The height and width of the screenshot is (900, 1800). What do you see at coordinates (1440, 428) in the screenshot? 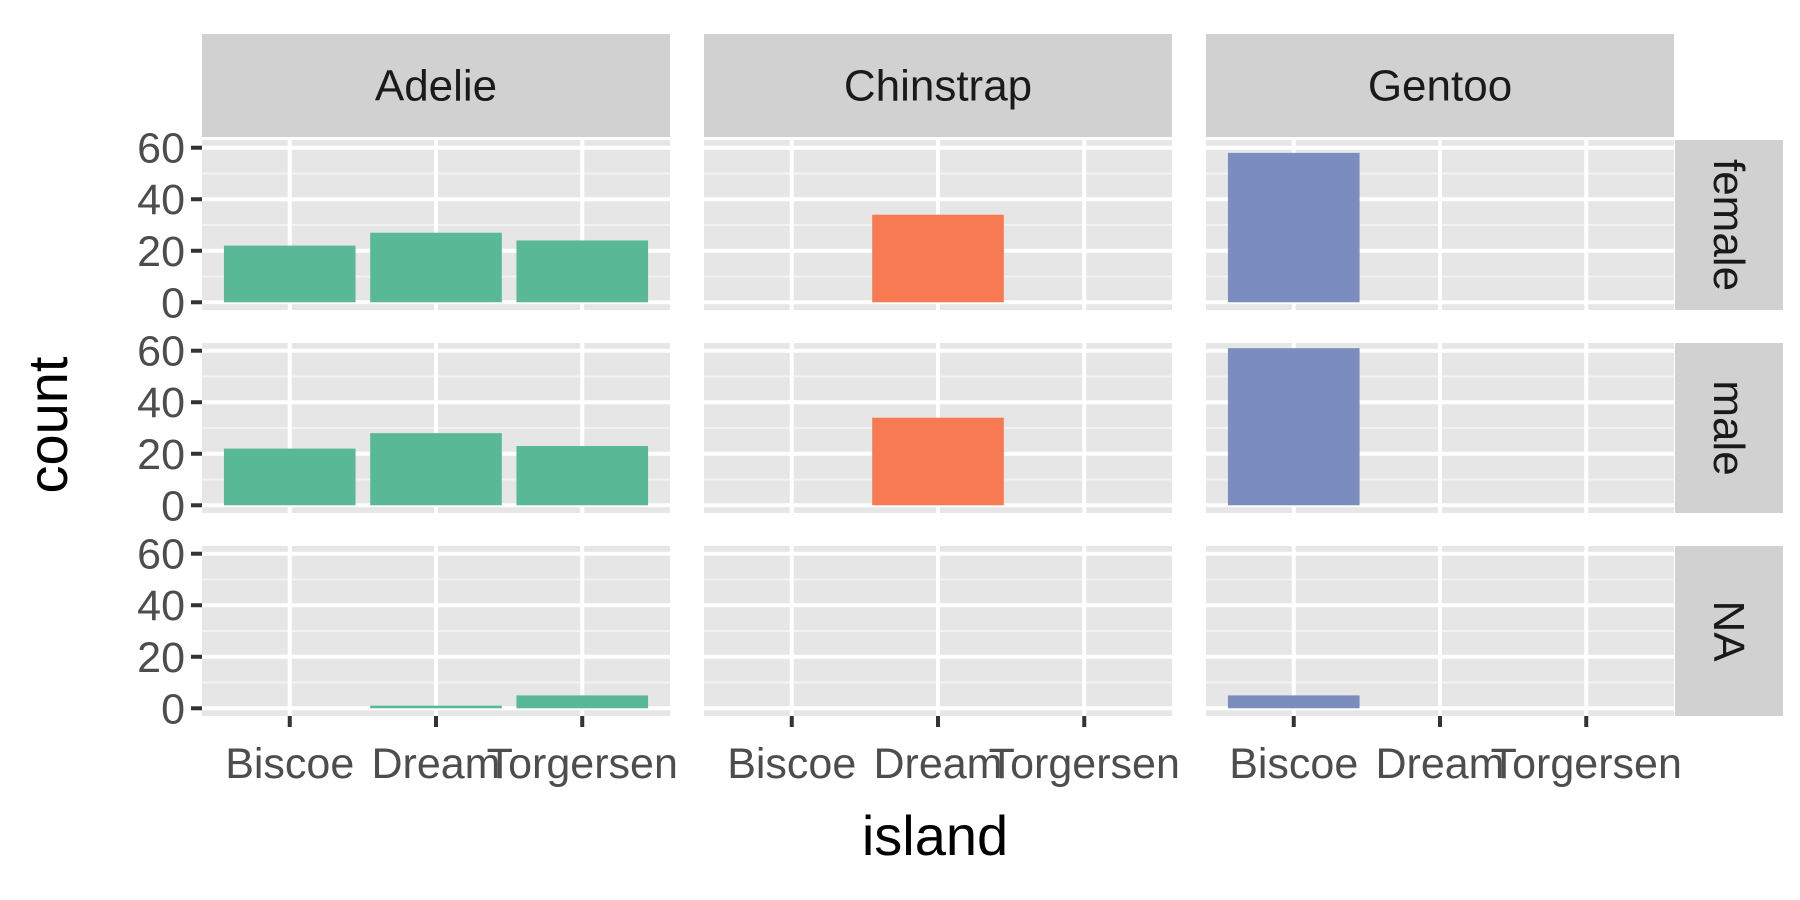
I see `panel-gentoo-male` at bounding box center [1440, 428].